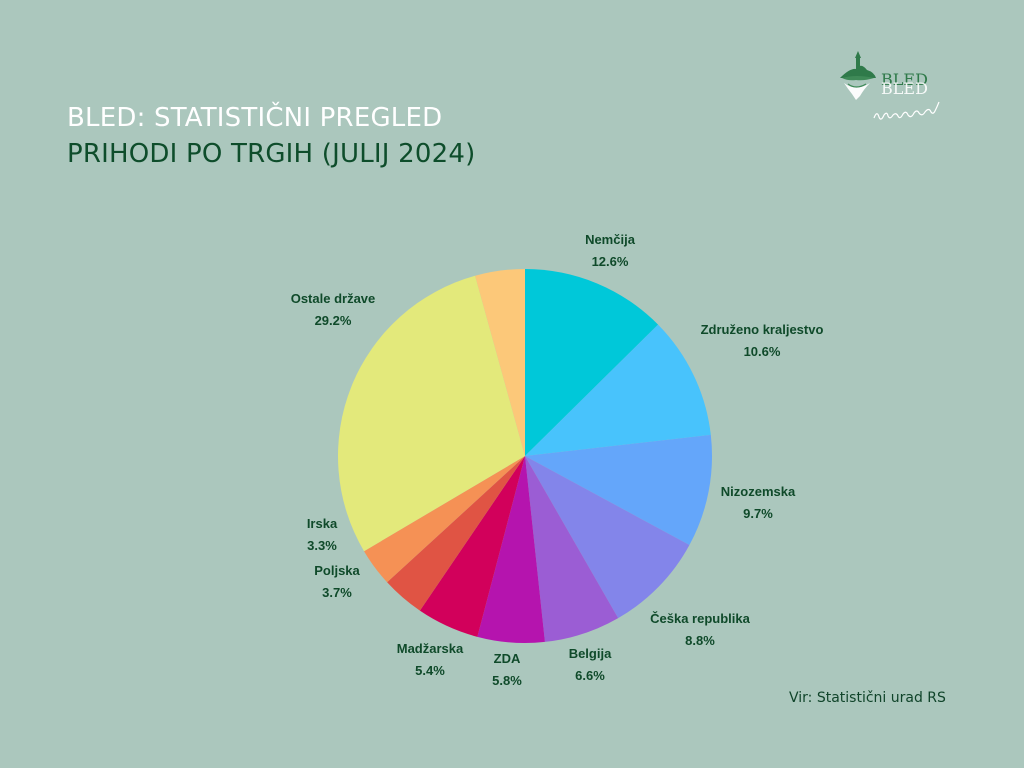 This screenshot has height=768, width=1024. I want to click on slice-value-label-5: 6.6%, so click(590, 675).